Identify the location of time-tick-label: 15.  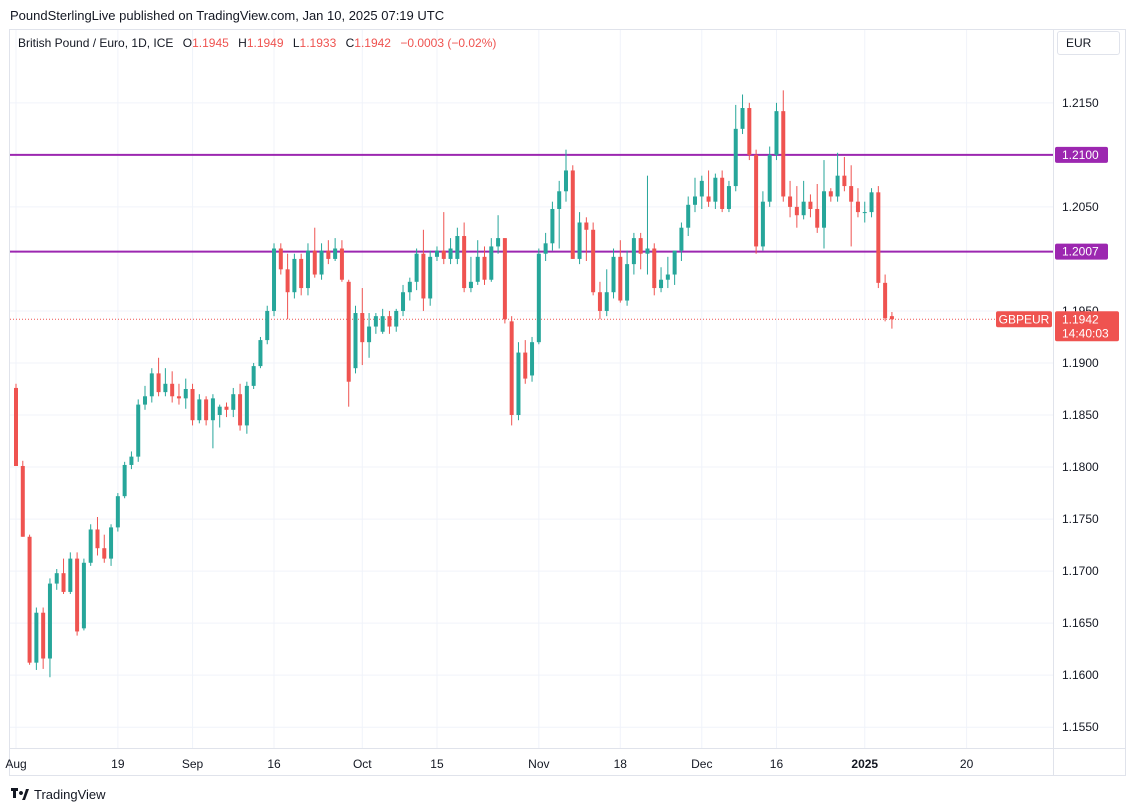
(437, 764).